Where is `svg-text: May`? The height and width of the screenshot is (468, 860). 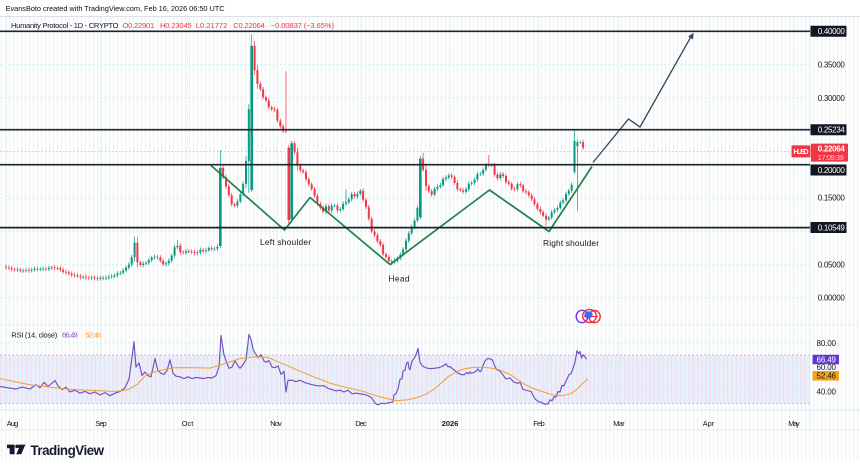
svg-text: May is located at coordinates (794, 423).